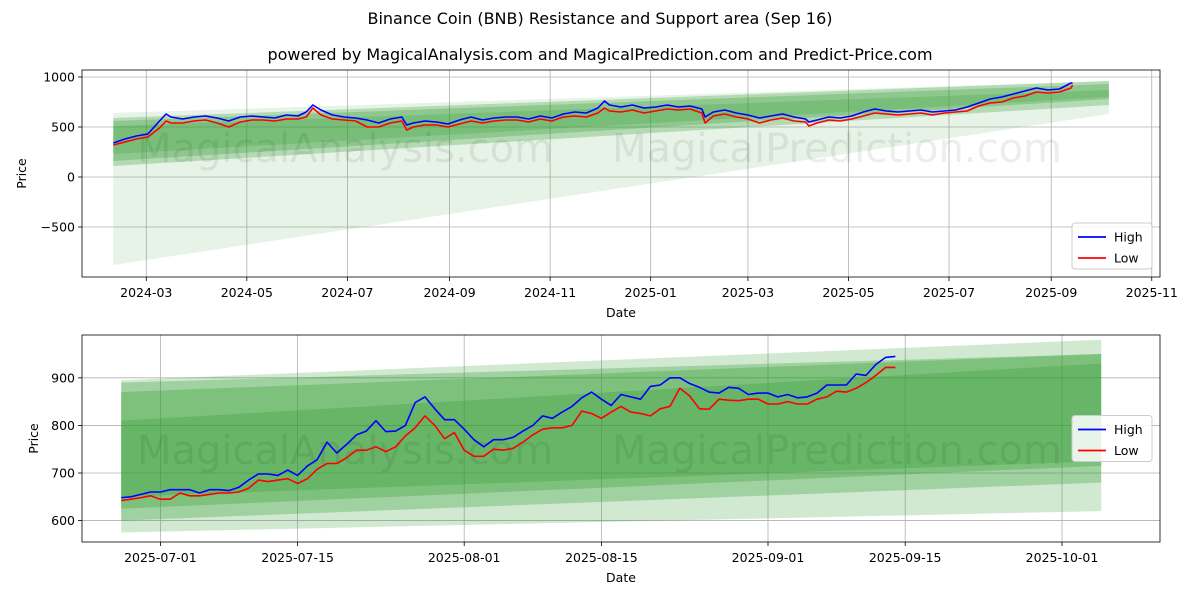  I want to click on series-line-high, so click(593, 113).